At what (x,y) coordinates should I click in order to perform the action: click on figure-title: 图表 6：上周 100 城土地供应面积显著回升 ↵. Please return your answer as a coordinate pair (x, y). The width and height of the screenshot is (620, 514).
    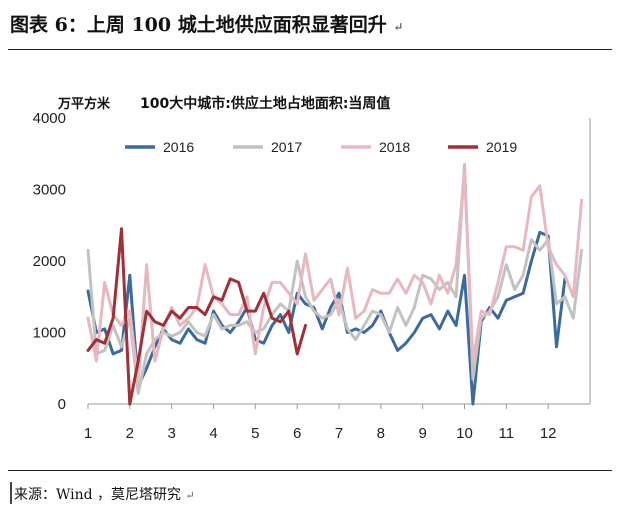
    Looking at the image, I should click on (206, 23).